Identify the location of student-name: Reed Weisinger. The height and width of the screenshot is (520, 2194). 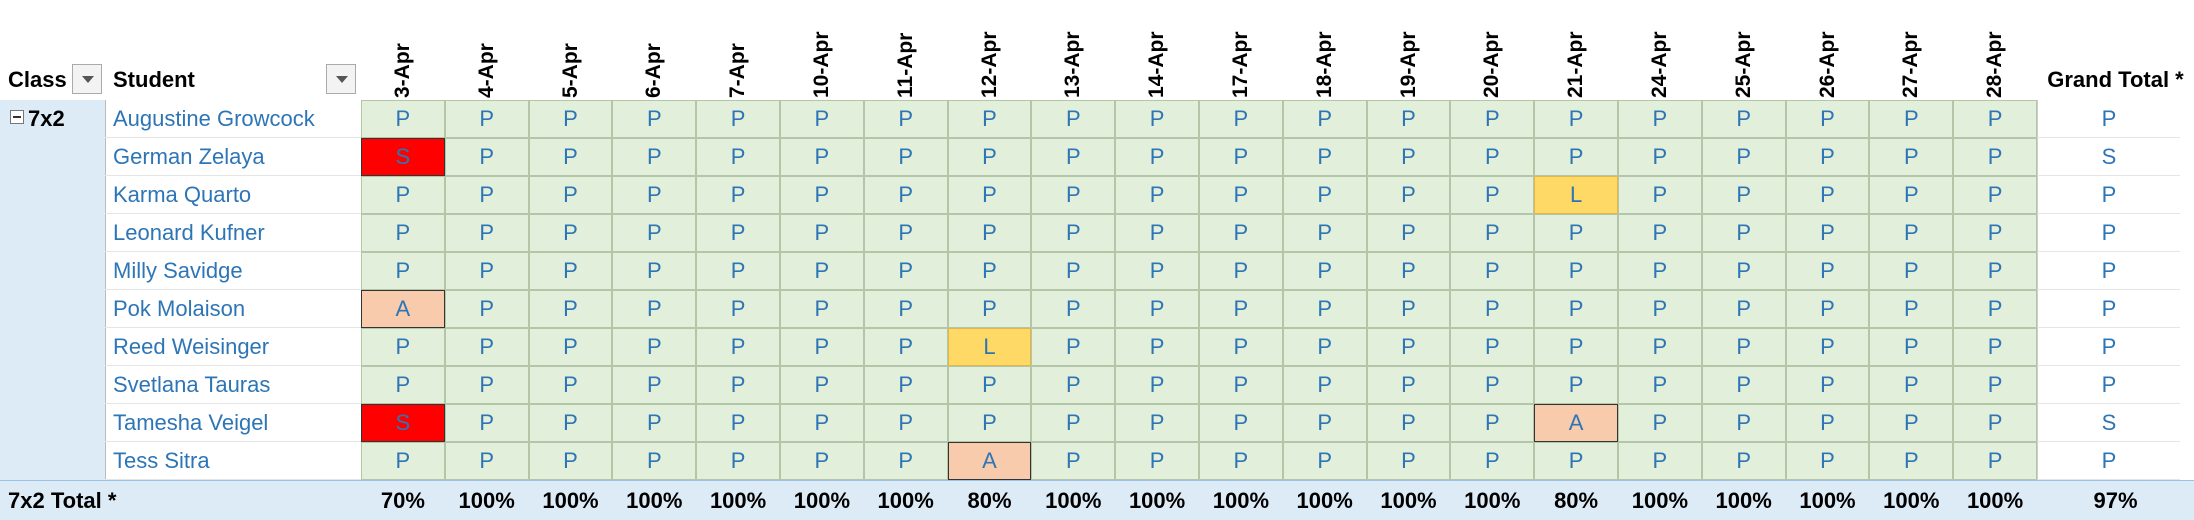
(233, 347).